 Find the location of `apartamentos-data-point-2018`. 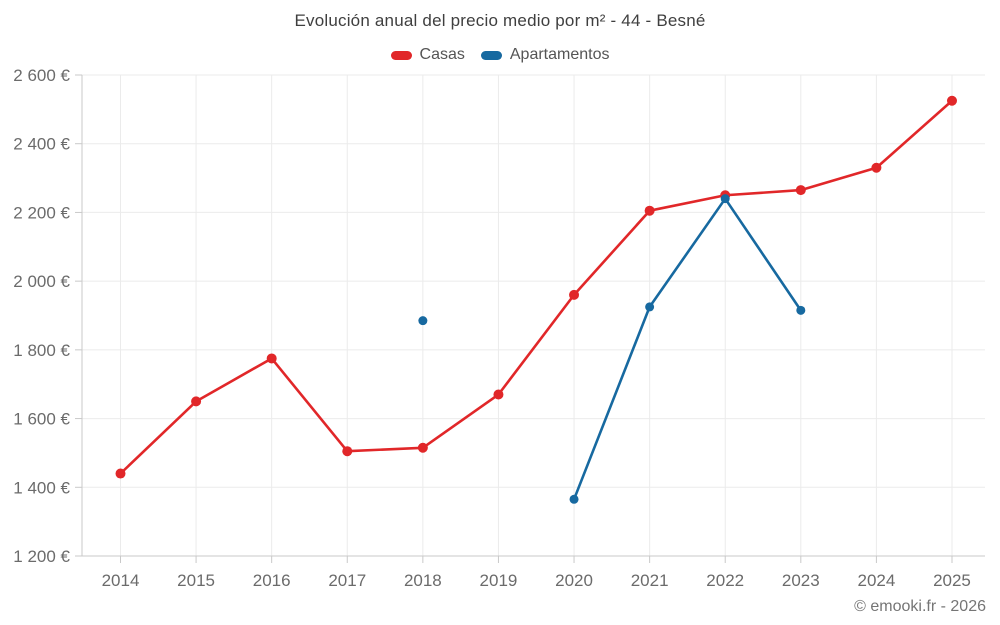

apartamentos-data-point-2018 is located at coordinates (423, 321).